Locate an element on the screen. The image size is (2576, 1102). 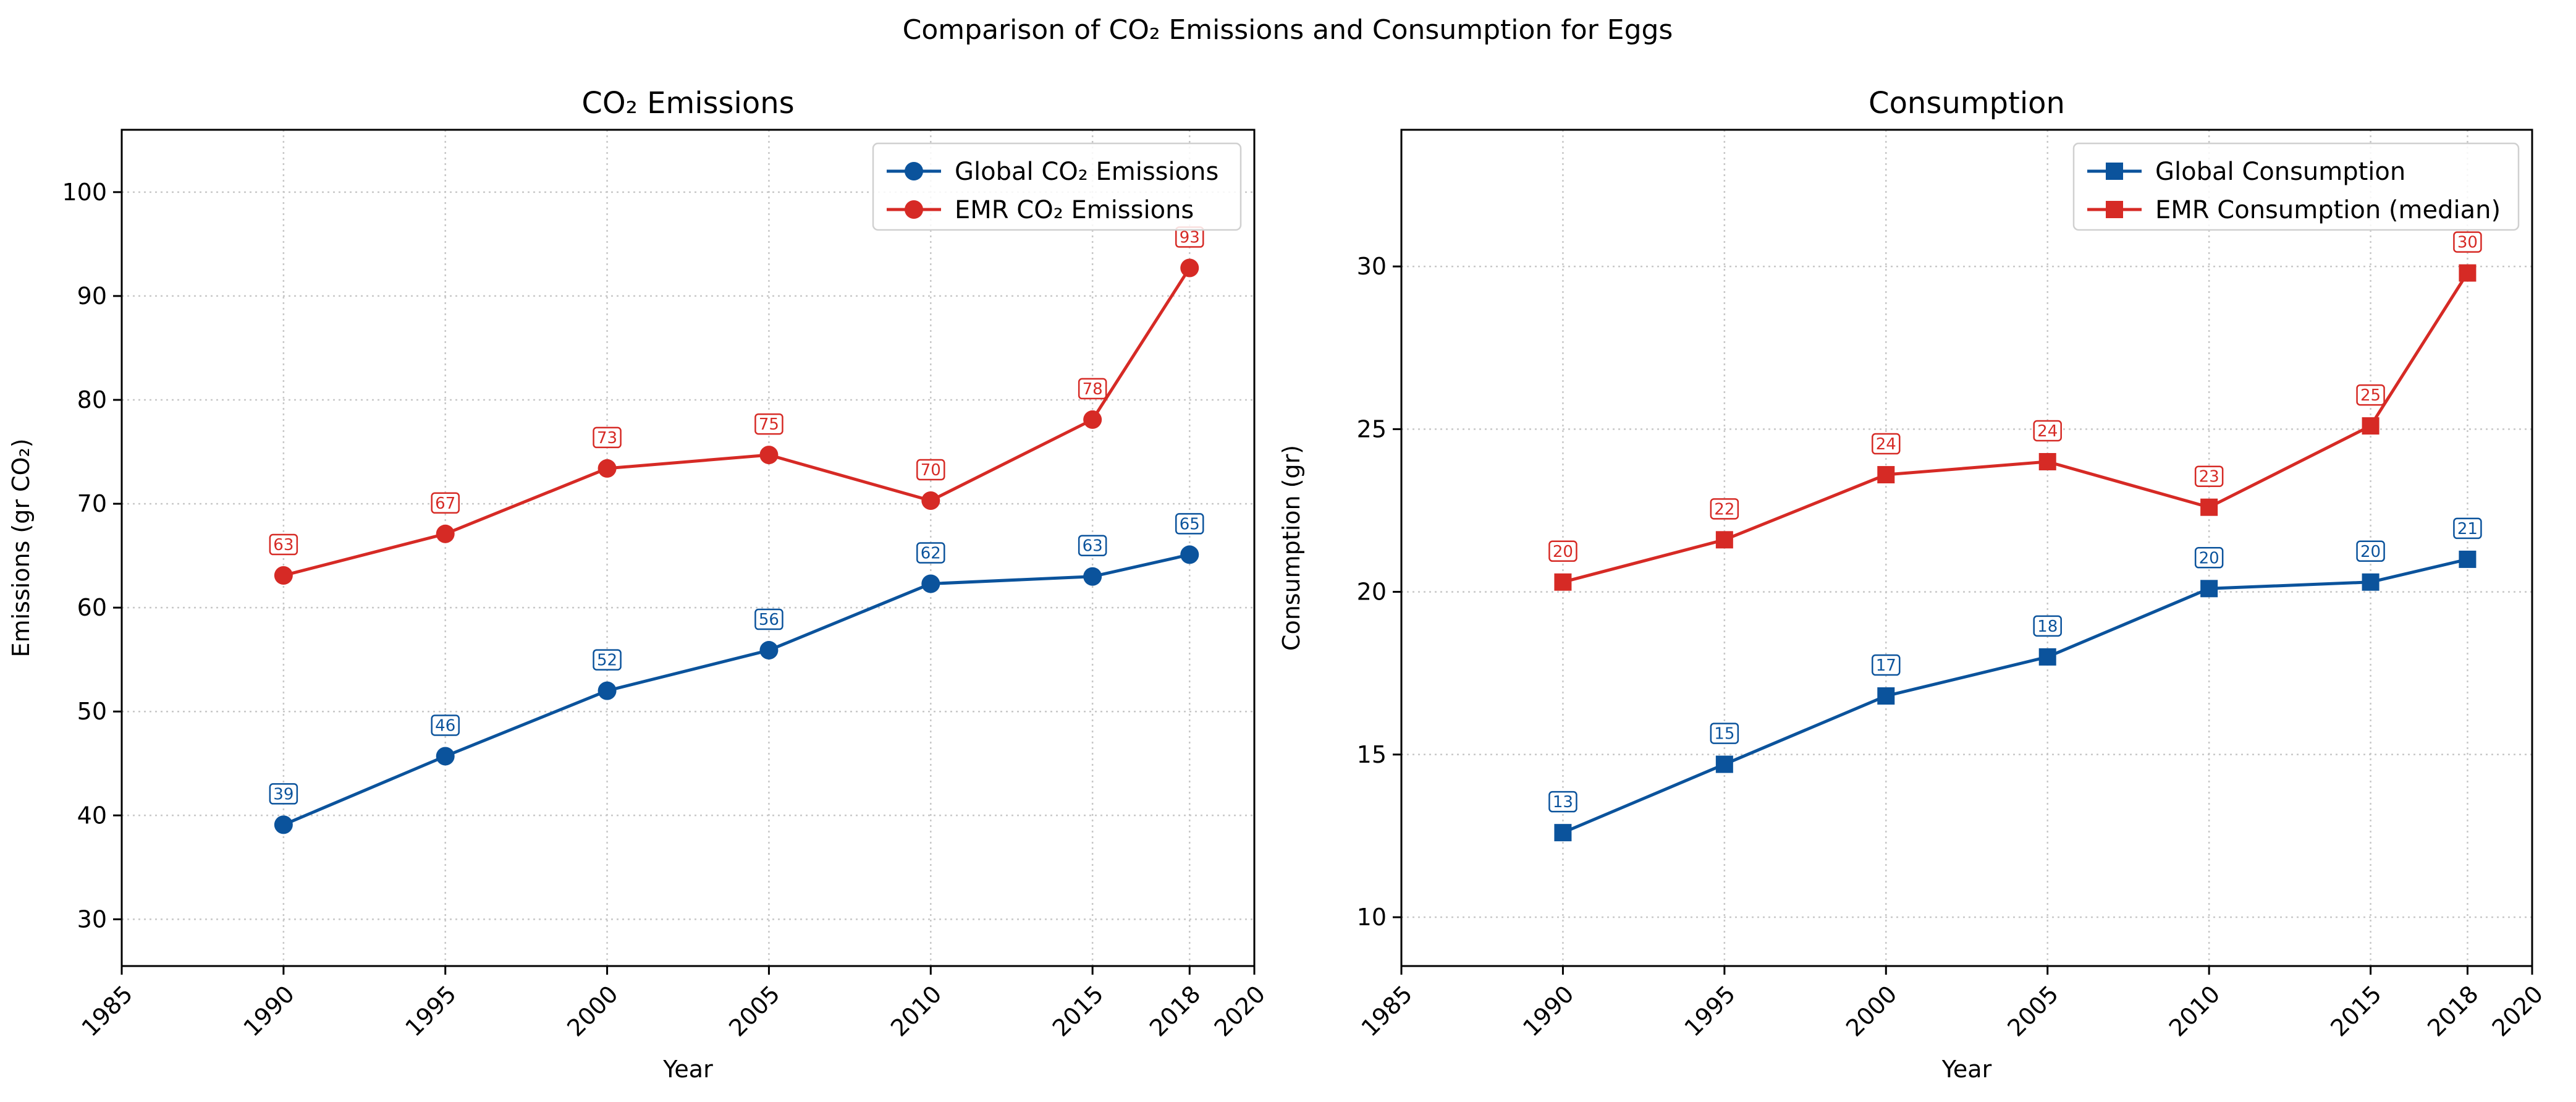
x-tick-label: 2000 is located at coordinates (1871, 1011).